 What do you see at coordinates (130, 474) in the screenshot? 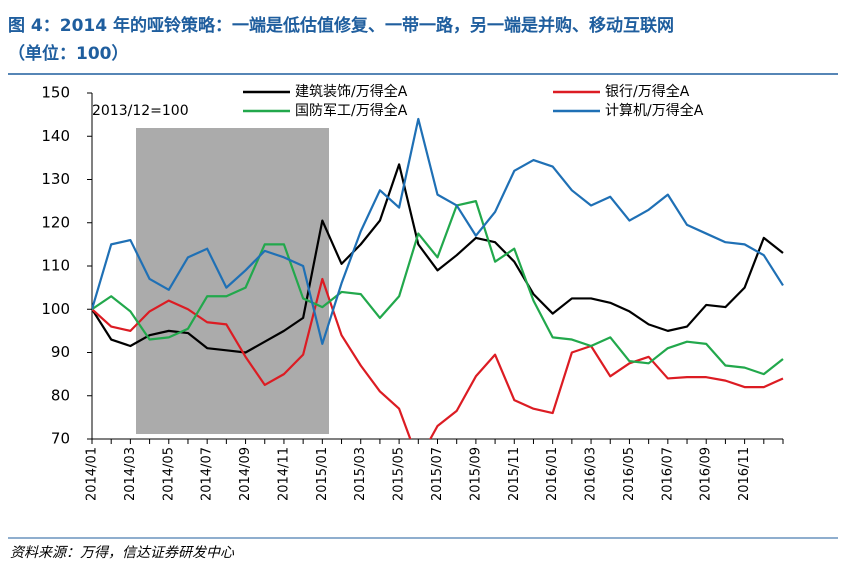
I see `x-tick-label: 2014/03` at bounding box center [130, 474].